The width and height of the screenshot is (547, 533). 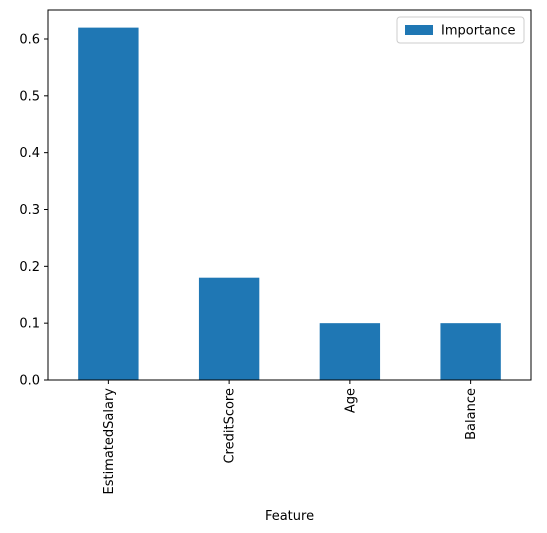 What do you see at coordinates (29, 267) in the screenshot?
I see `y-tick-label: 0.2` at bounding box center [29, 267].